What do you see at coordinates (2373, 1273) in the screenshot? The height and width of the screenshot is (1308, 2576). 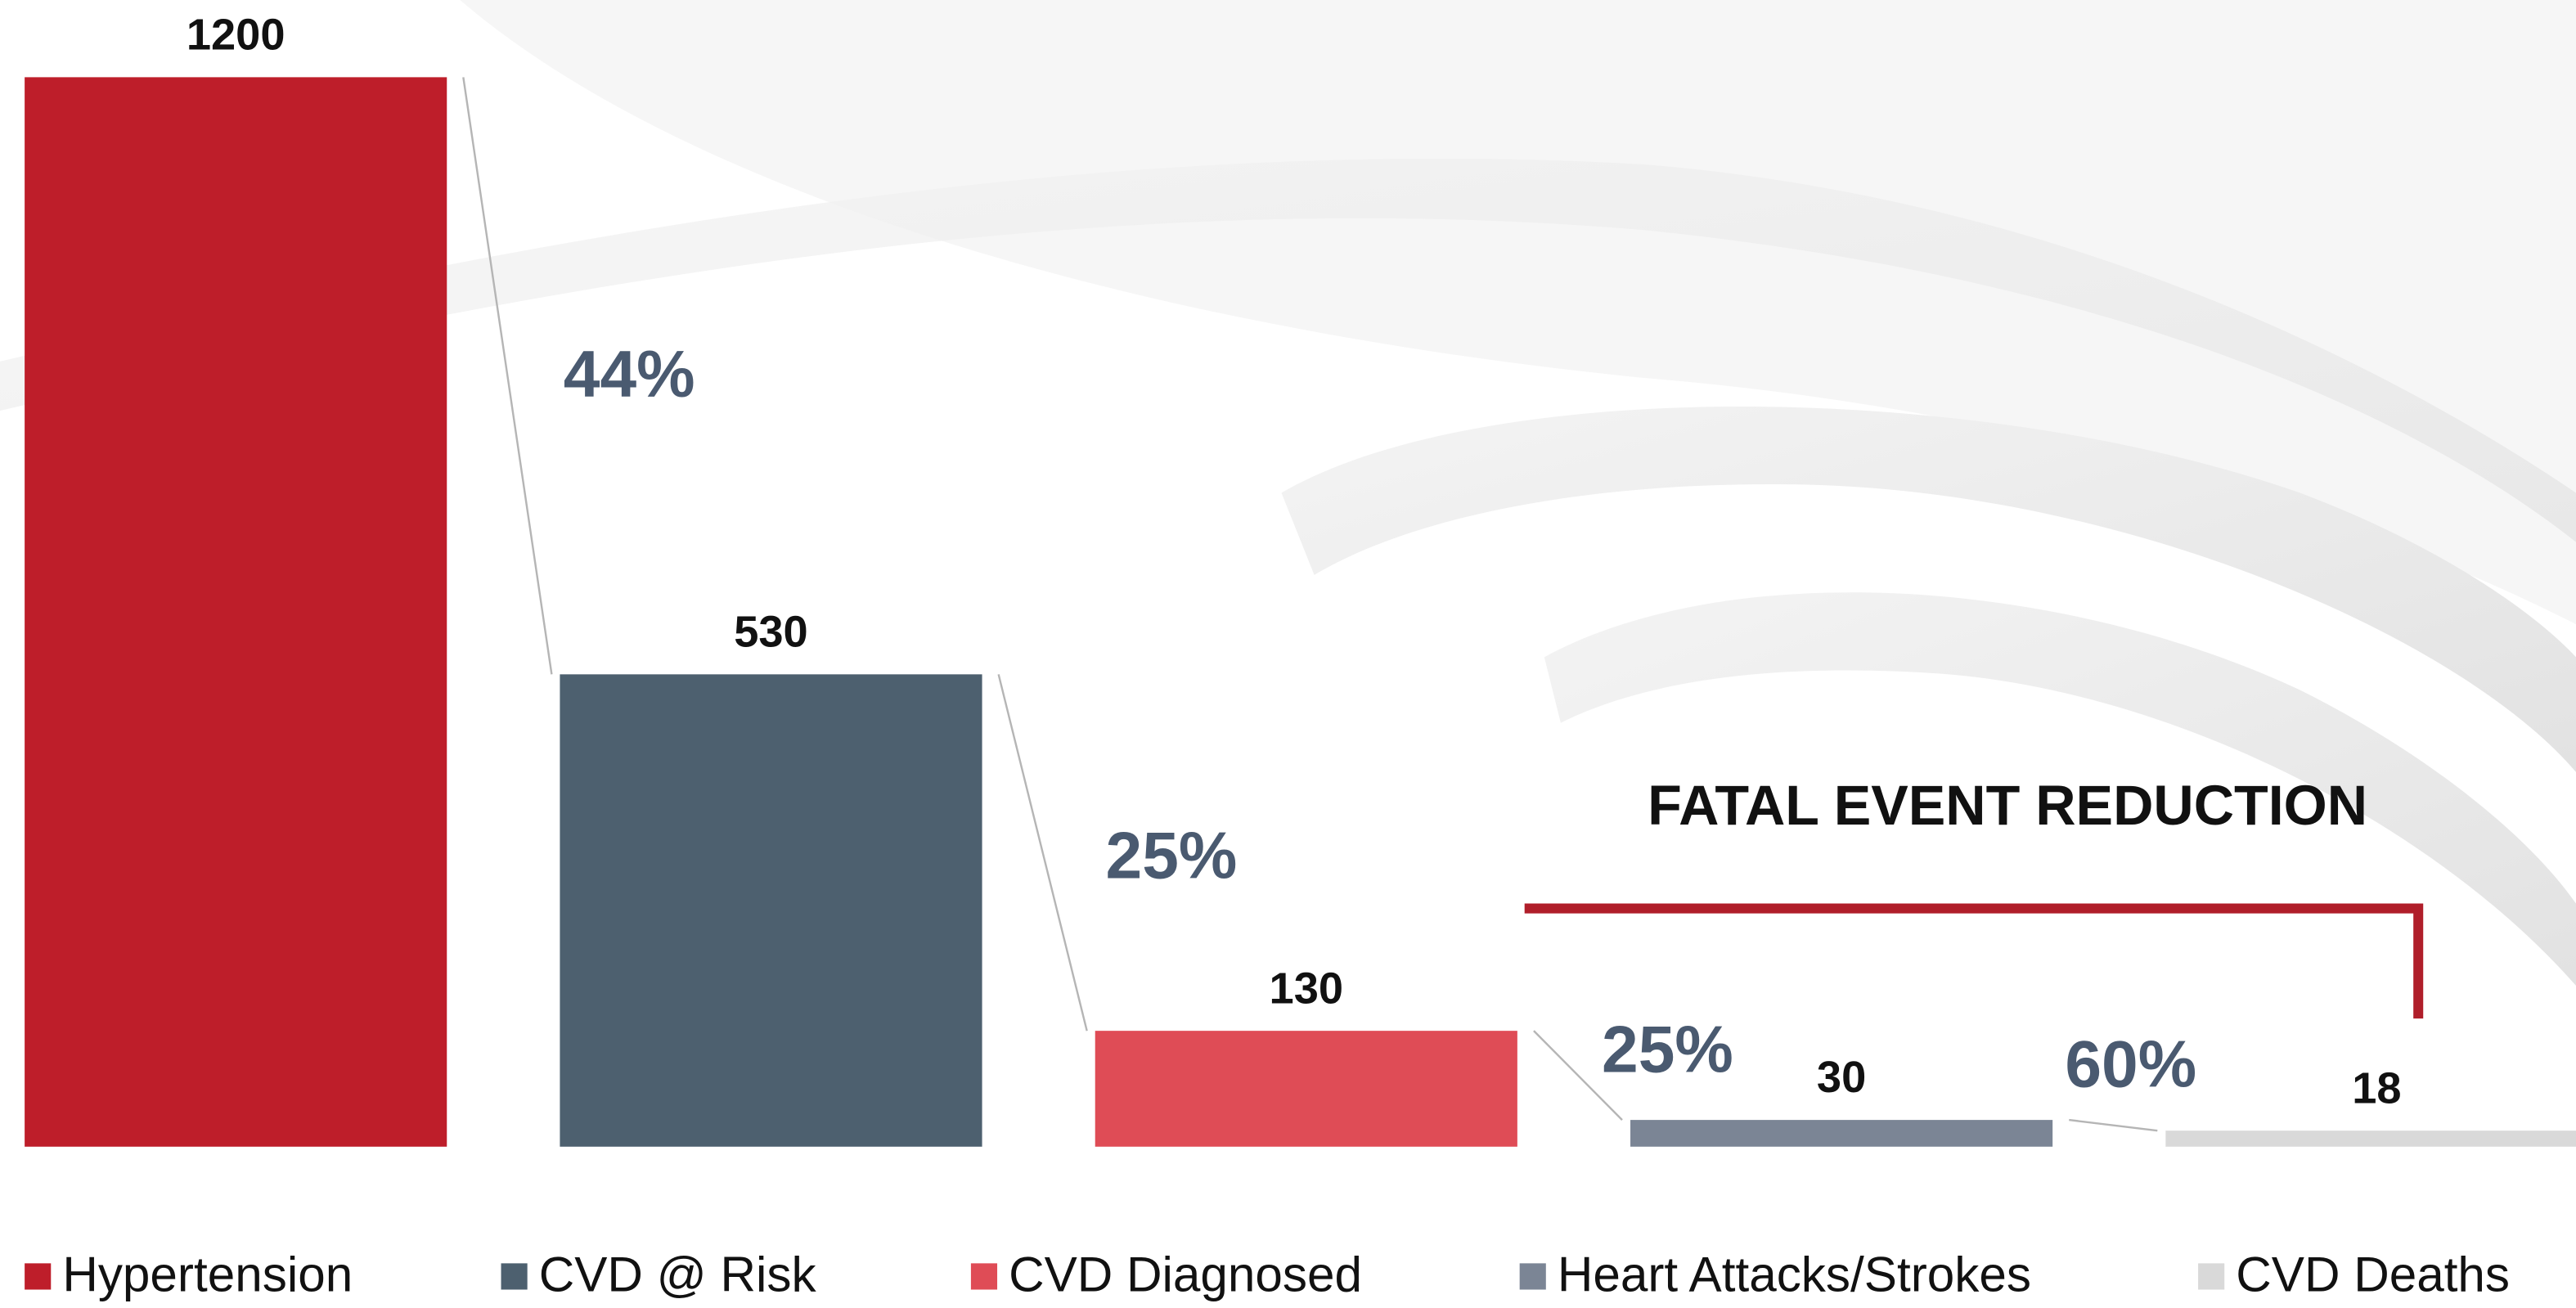 I see `legend-label: CVD Deaths` at bounding box center [2373, 1273].